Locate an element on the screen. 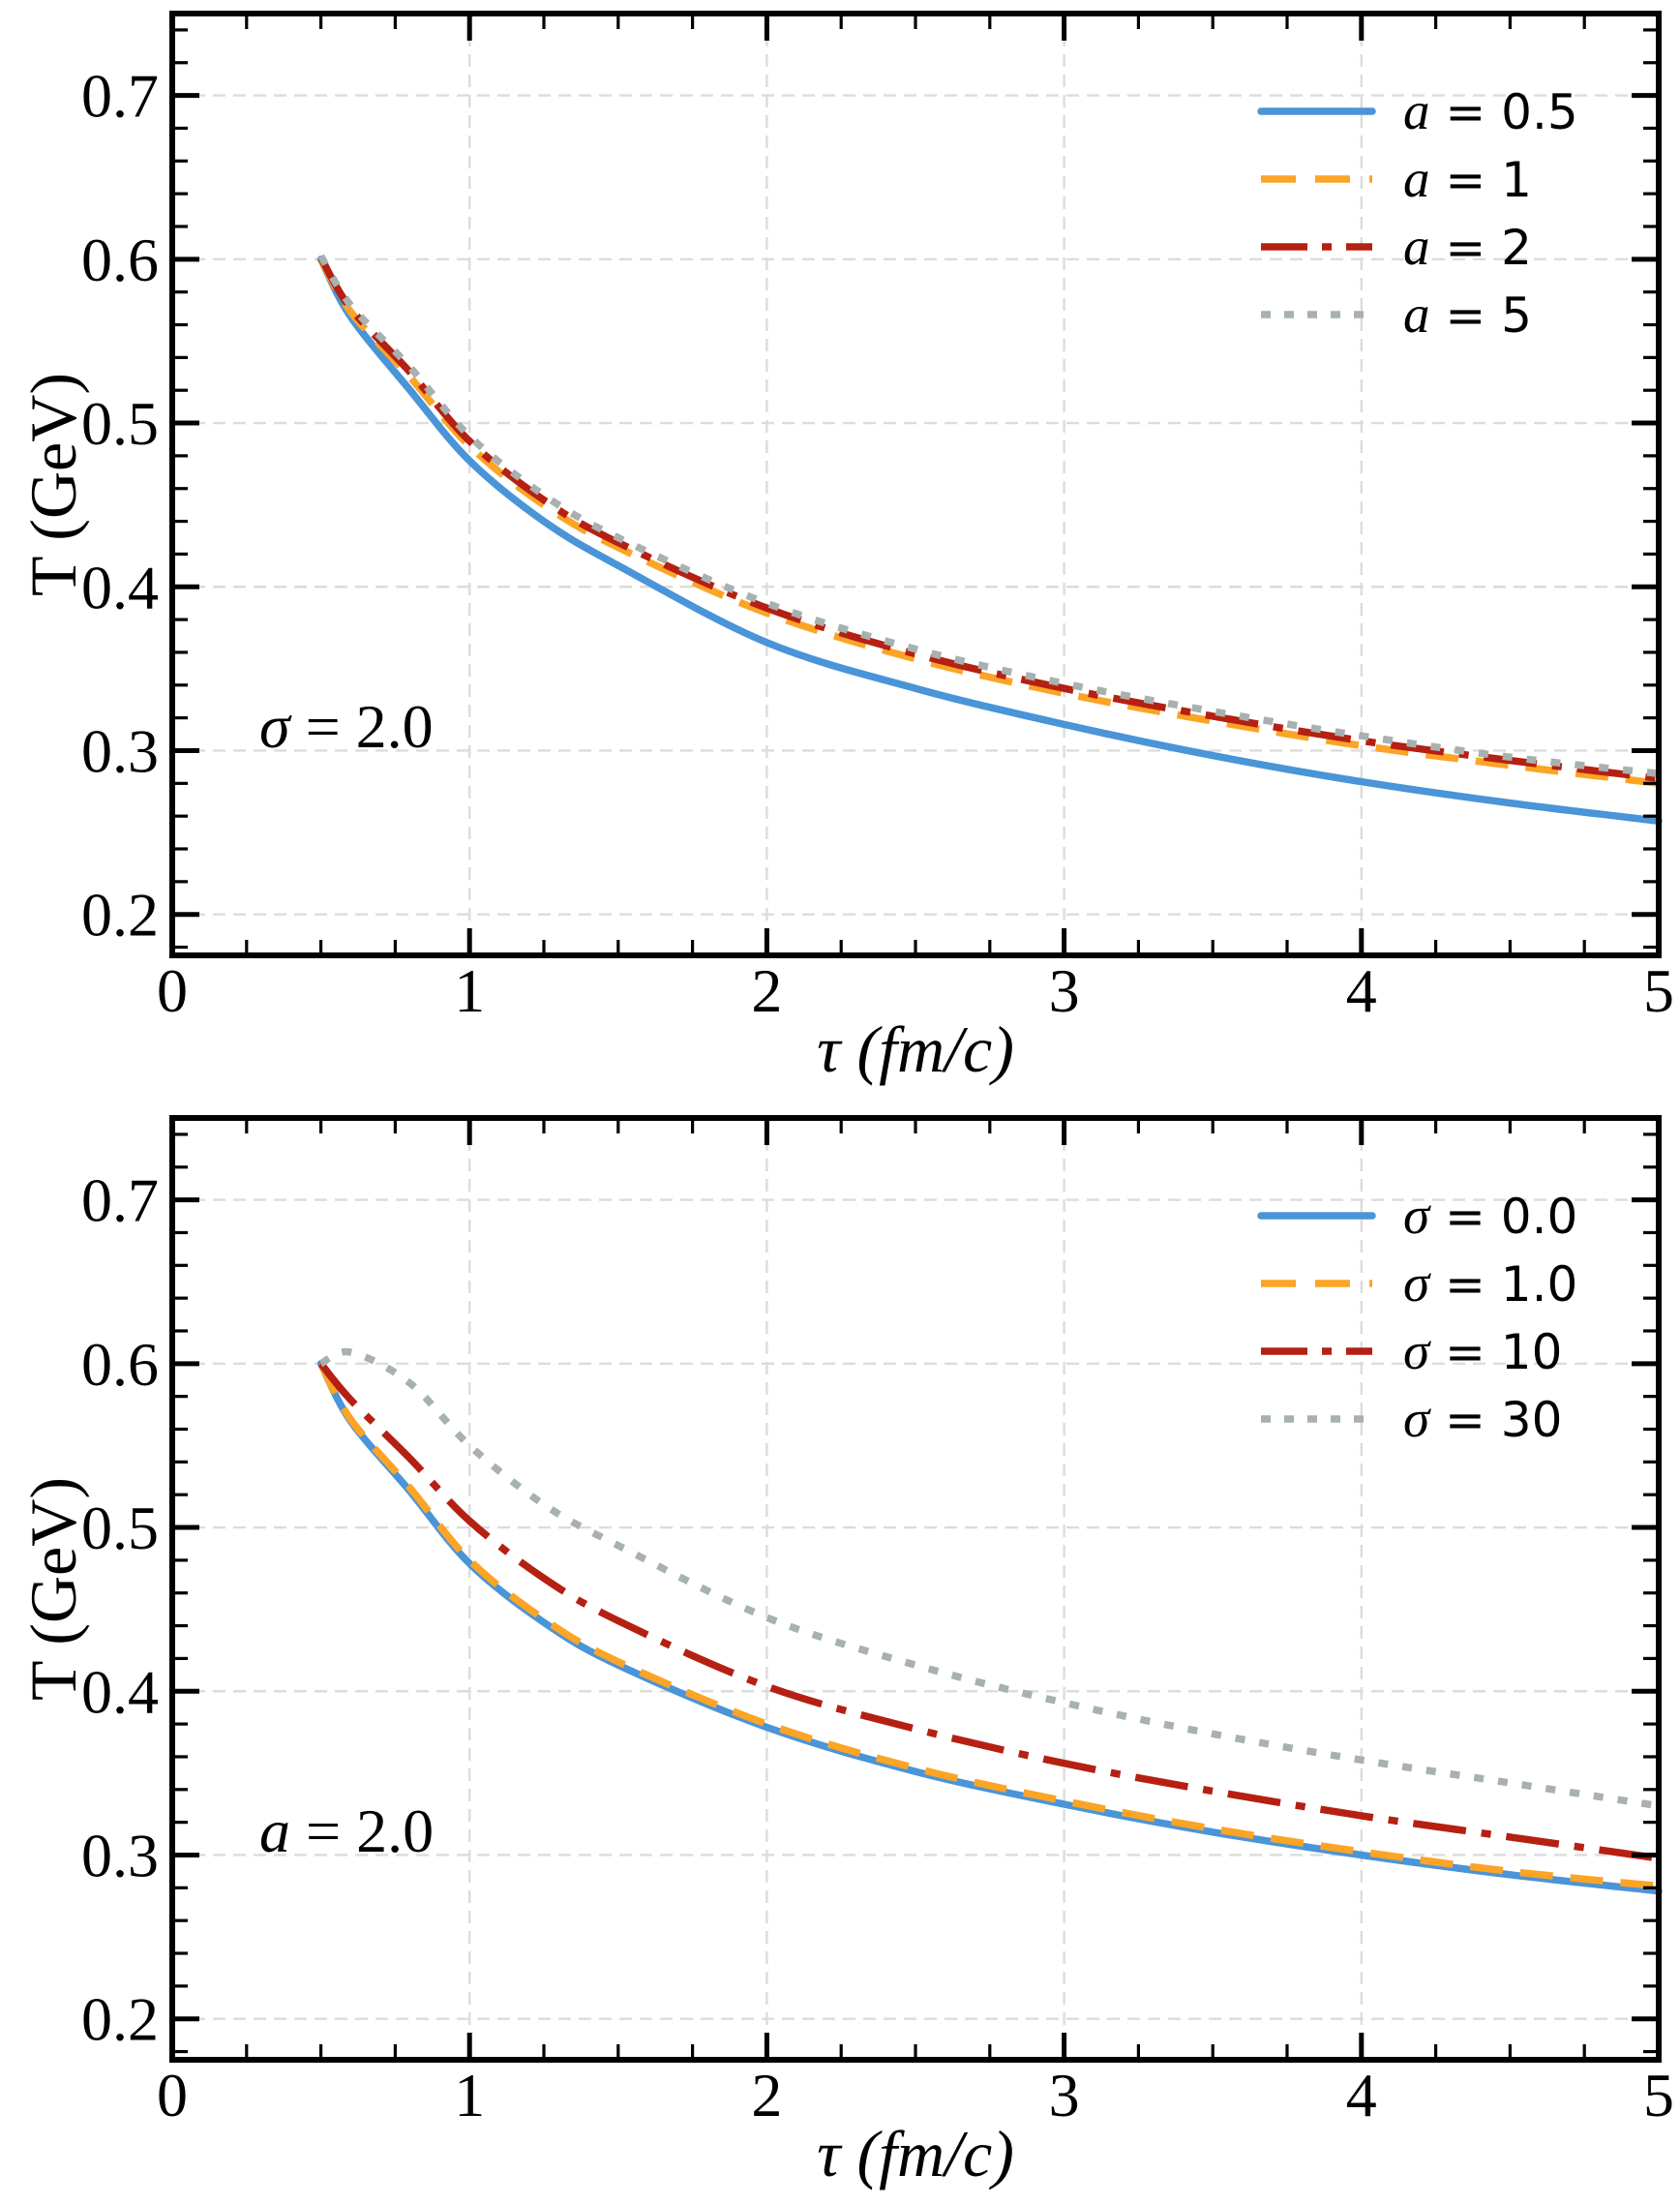 The height and width of the screenshot is (2204, 1680). legend-label: a = 5 is located at coordinates (1468, 314).